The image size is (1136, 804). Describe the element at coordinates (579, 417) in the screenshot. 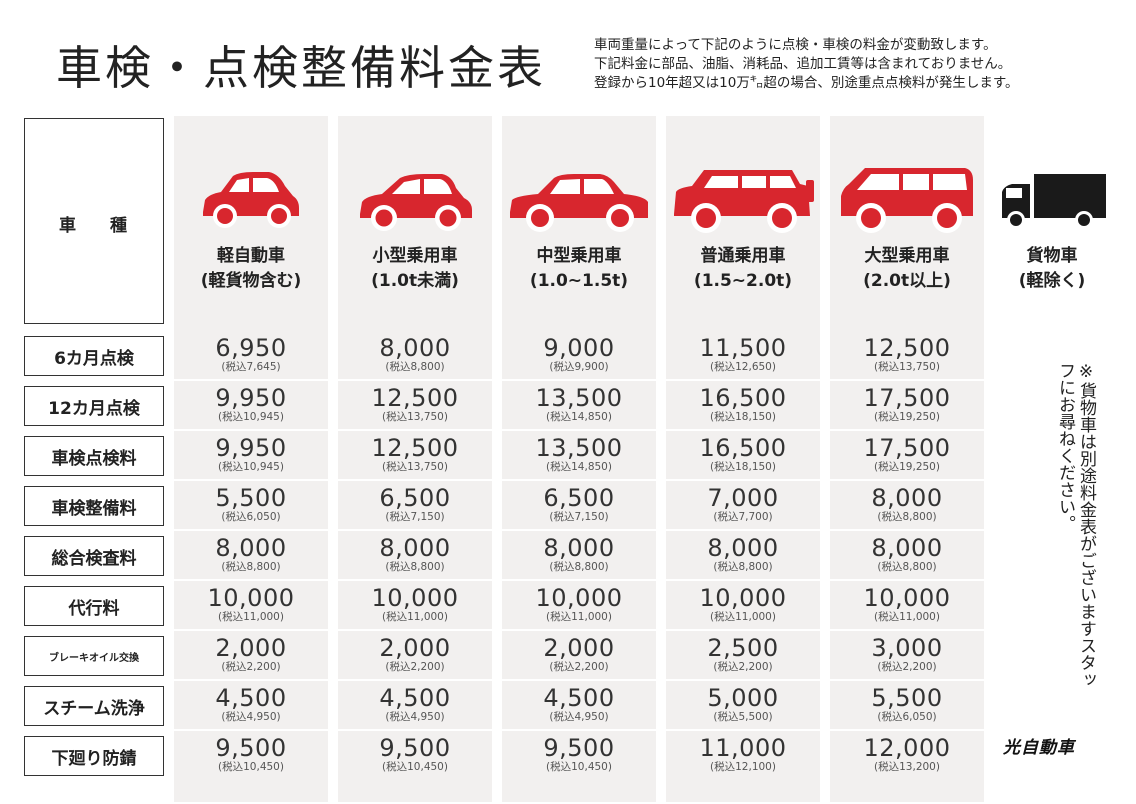

I see `tax-included-price: (税込14,850)` at that location.